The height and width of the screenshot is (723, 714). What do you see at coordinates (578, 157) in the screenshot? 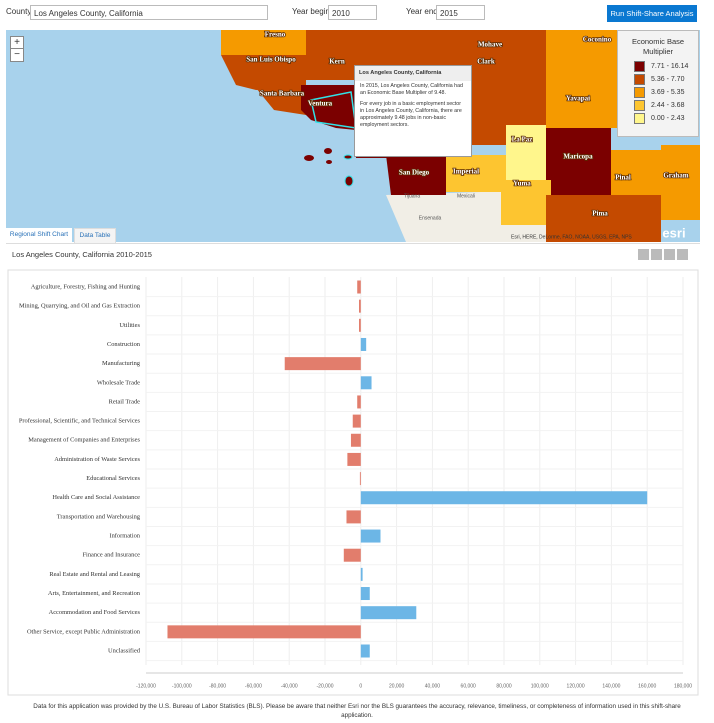
I see `map-label: Maricopa` at bounding box center [578, 157].